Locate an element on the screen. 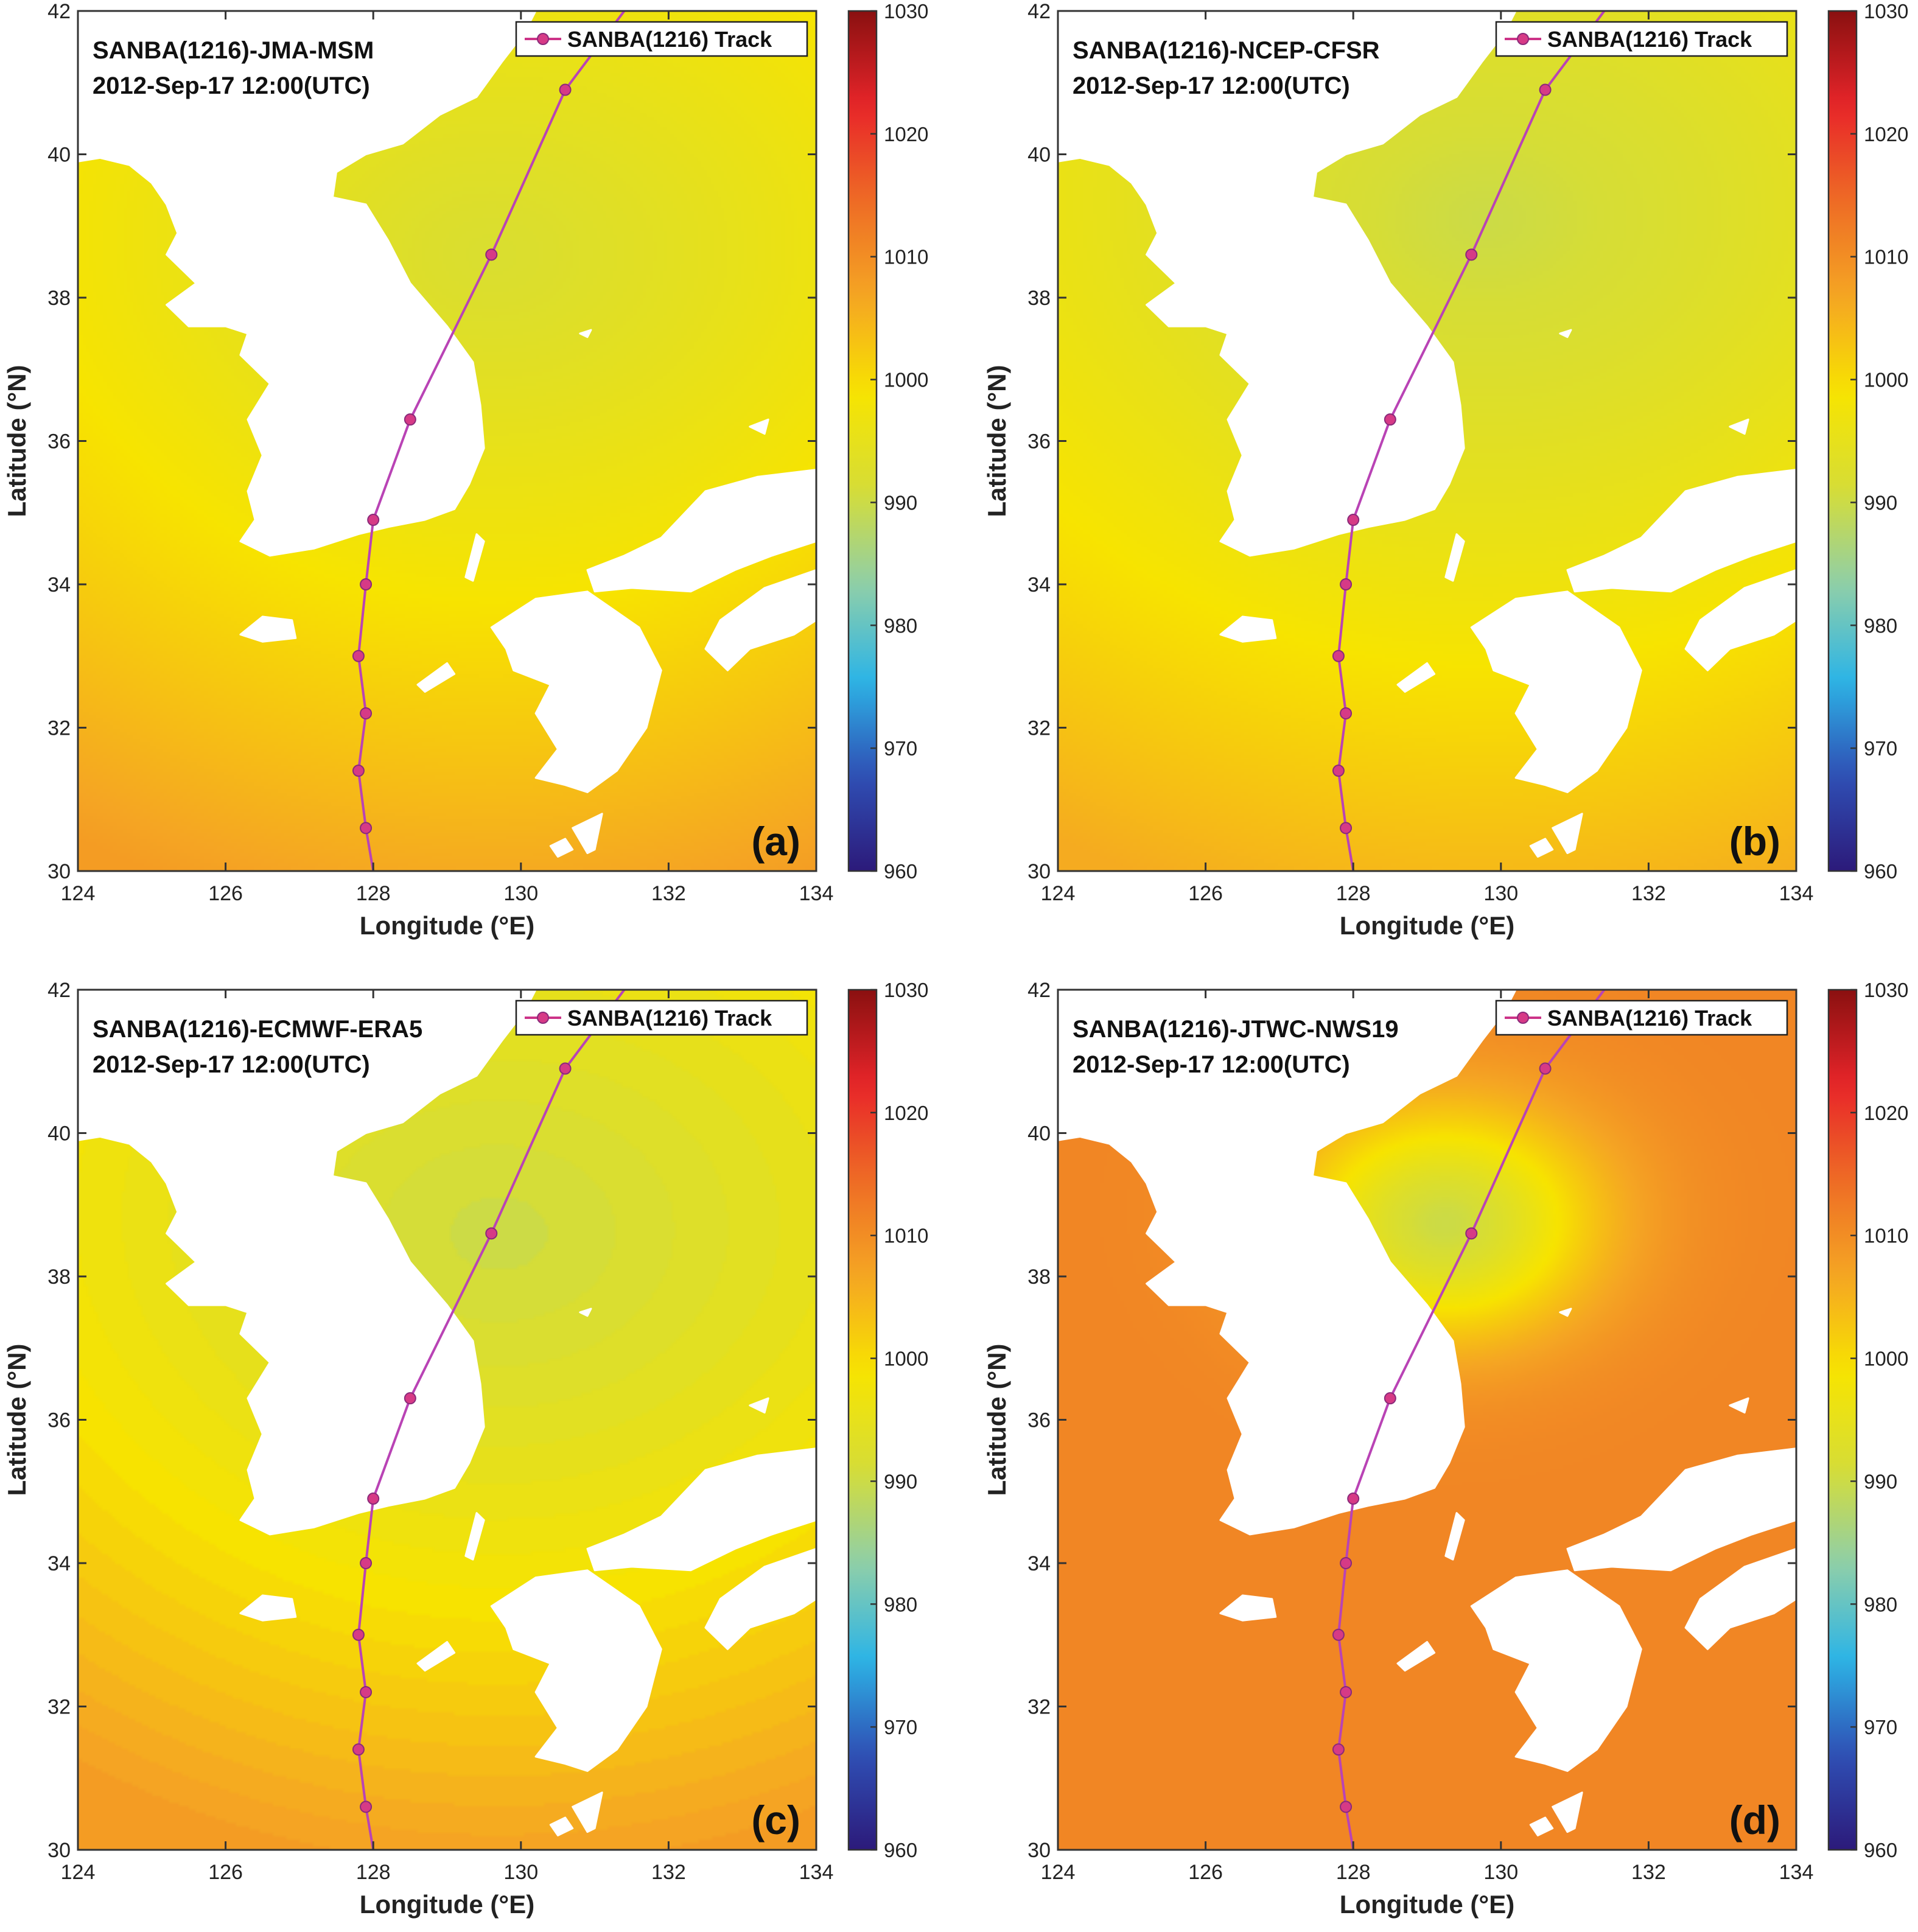  land-kyushu is located at coordinates (1556, 691).